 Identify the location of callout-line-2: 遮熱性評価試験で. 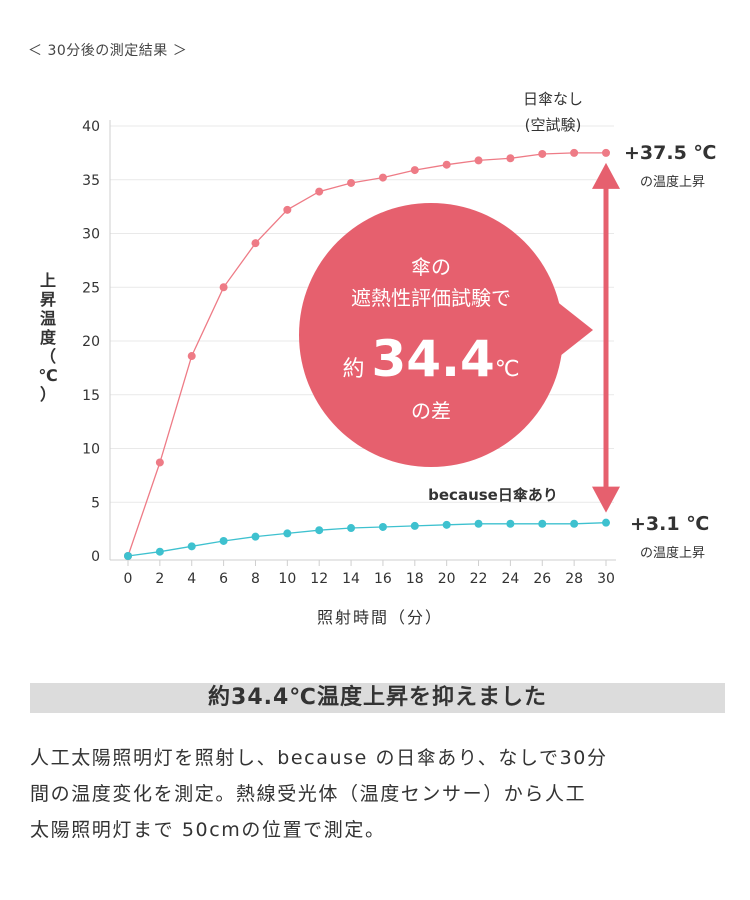
(431, 298).